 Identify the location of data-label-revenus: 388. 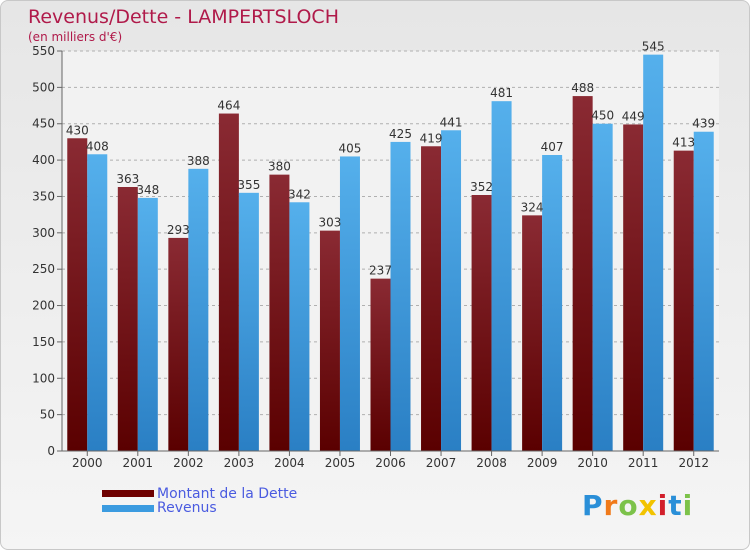
(198, 161).